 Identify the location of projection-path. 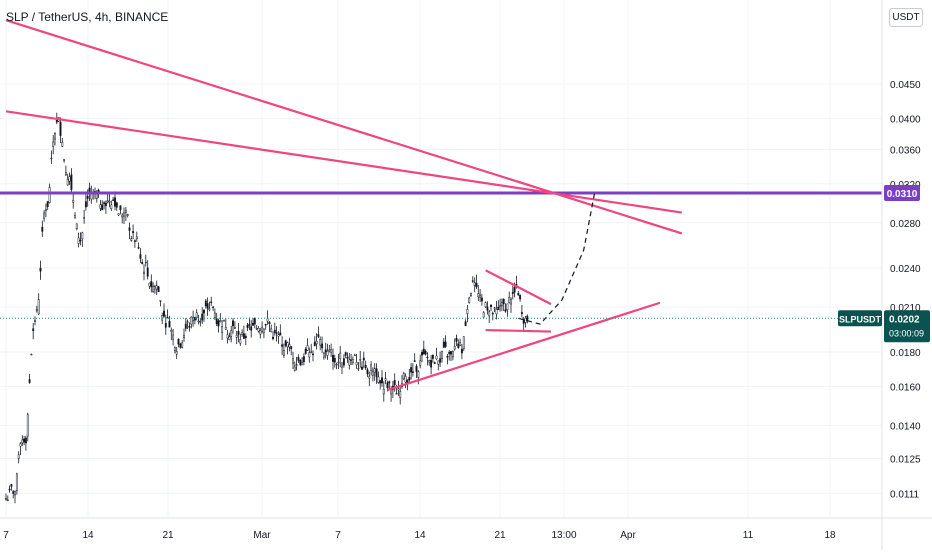
(557, 258).